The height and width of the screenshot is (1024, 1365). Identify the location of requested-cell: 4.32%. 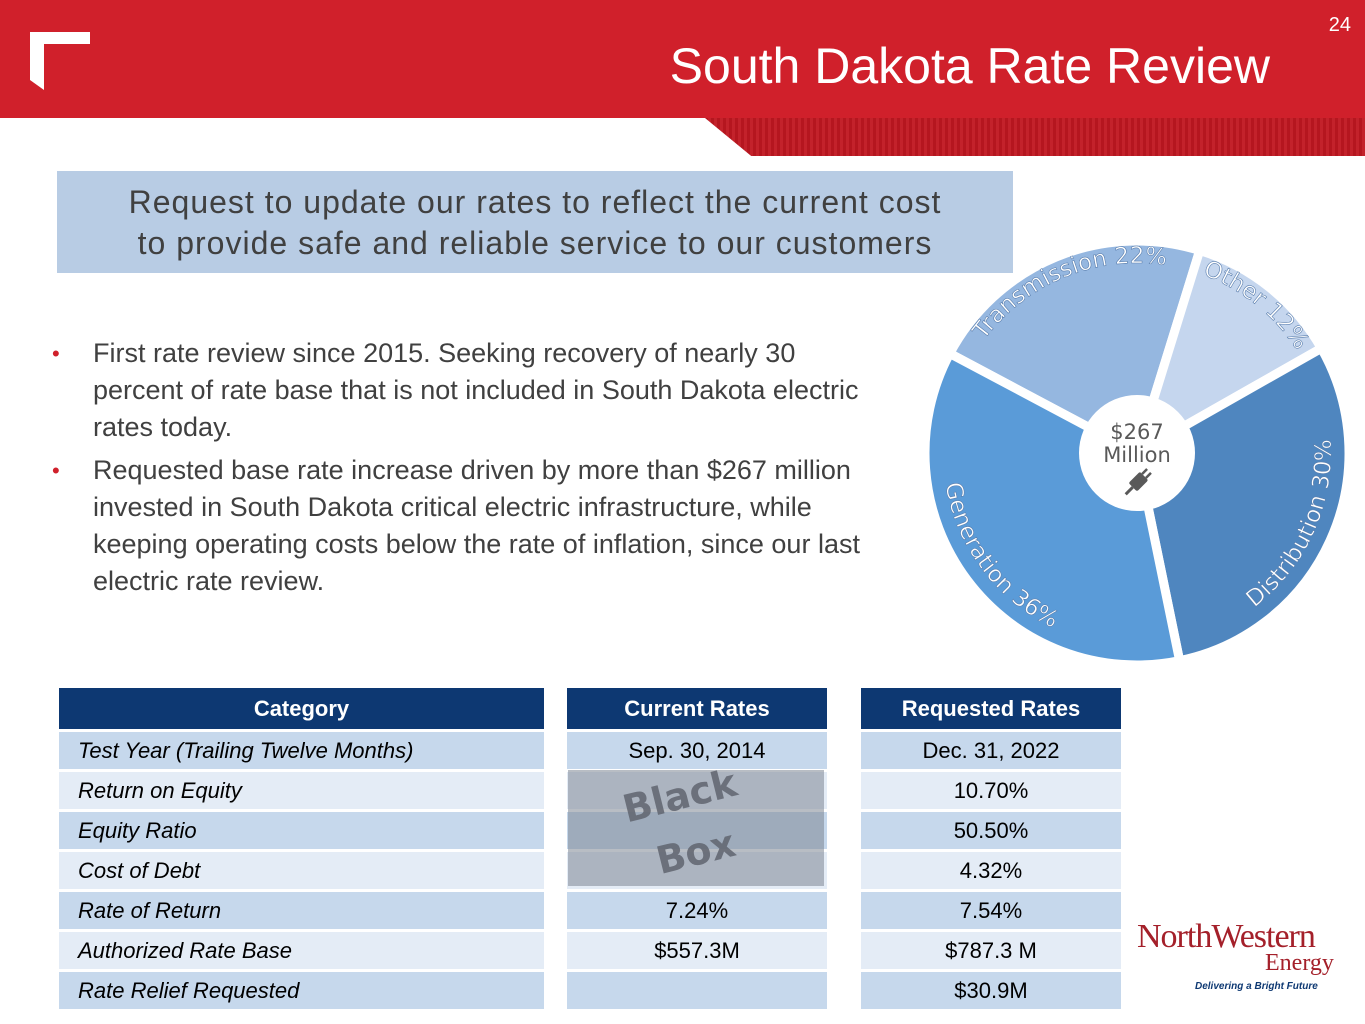
(991, 870).